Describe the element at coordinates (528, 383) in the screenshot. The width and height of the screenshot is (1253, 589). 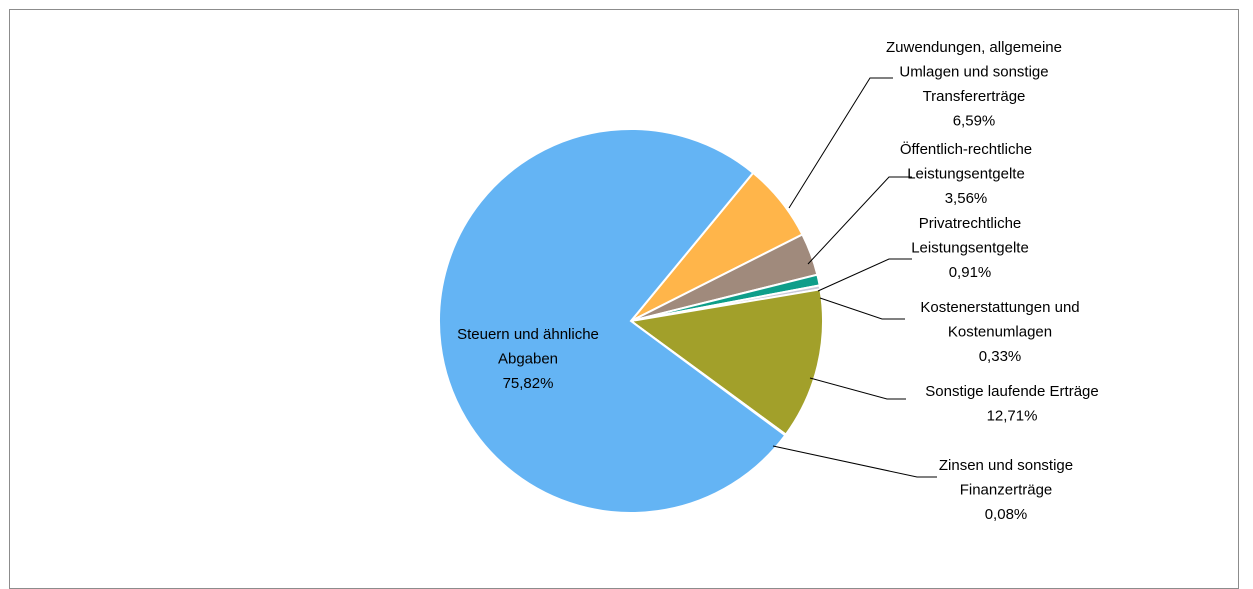
I see `slice-value-label: 75,82%` at that location.